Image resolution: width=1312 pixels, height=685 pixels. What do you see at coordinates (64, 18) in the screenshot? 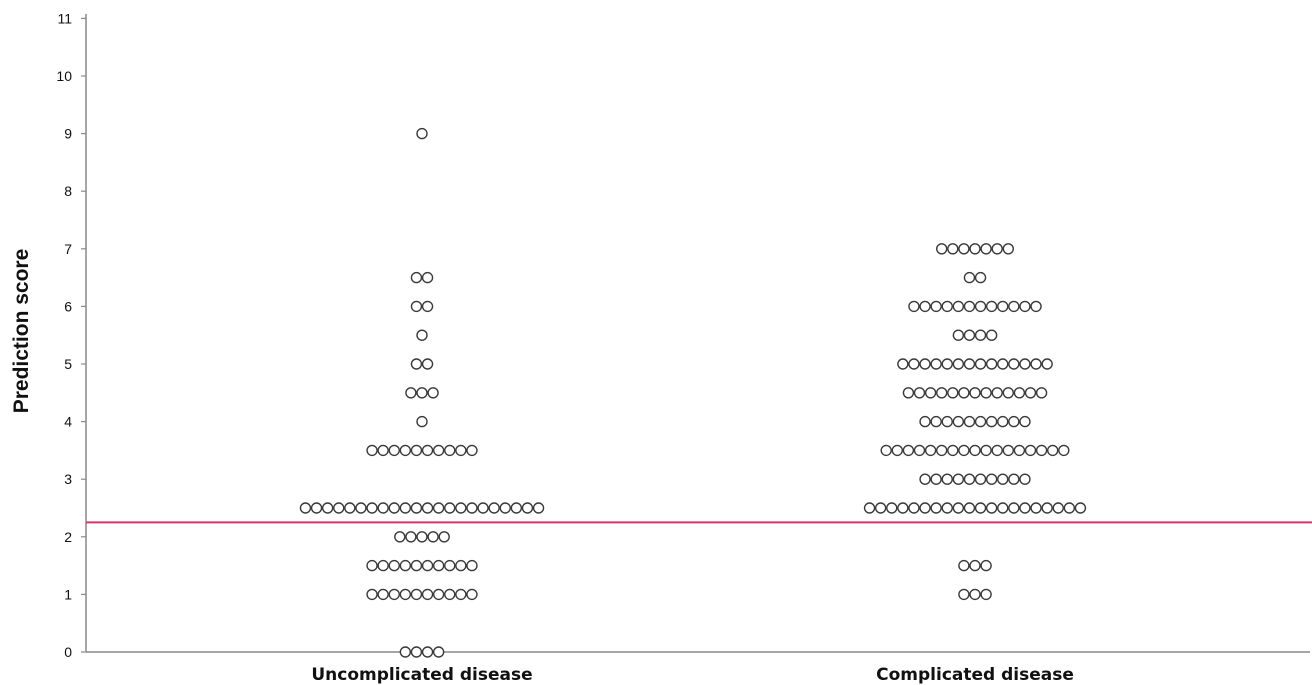
I see `y-tick-label: 11` at bounding box center [64, 18].